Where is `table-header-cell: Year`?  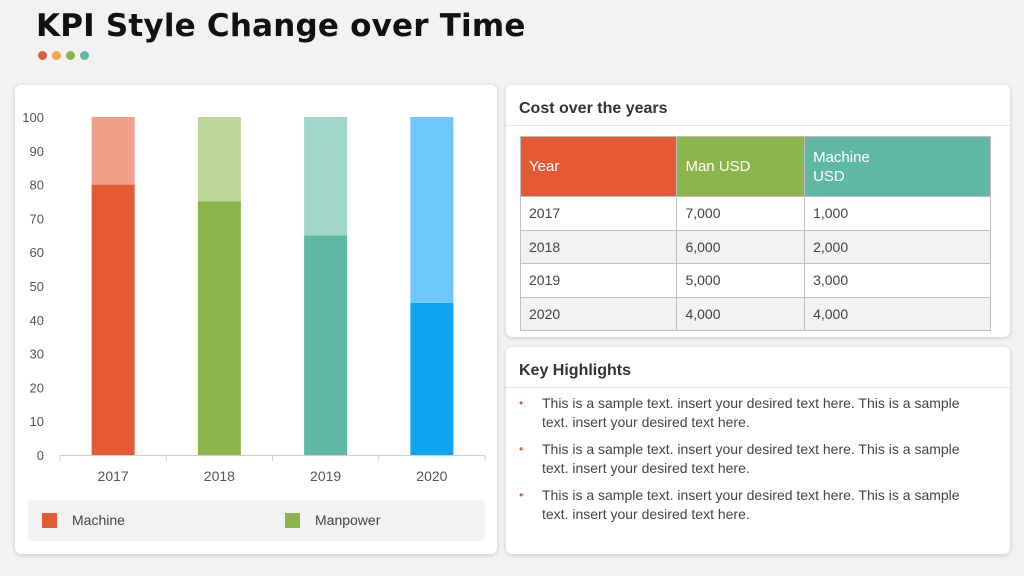 table-header-cell: Year is located at coordinates (598, 166).